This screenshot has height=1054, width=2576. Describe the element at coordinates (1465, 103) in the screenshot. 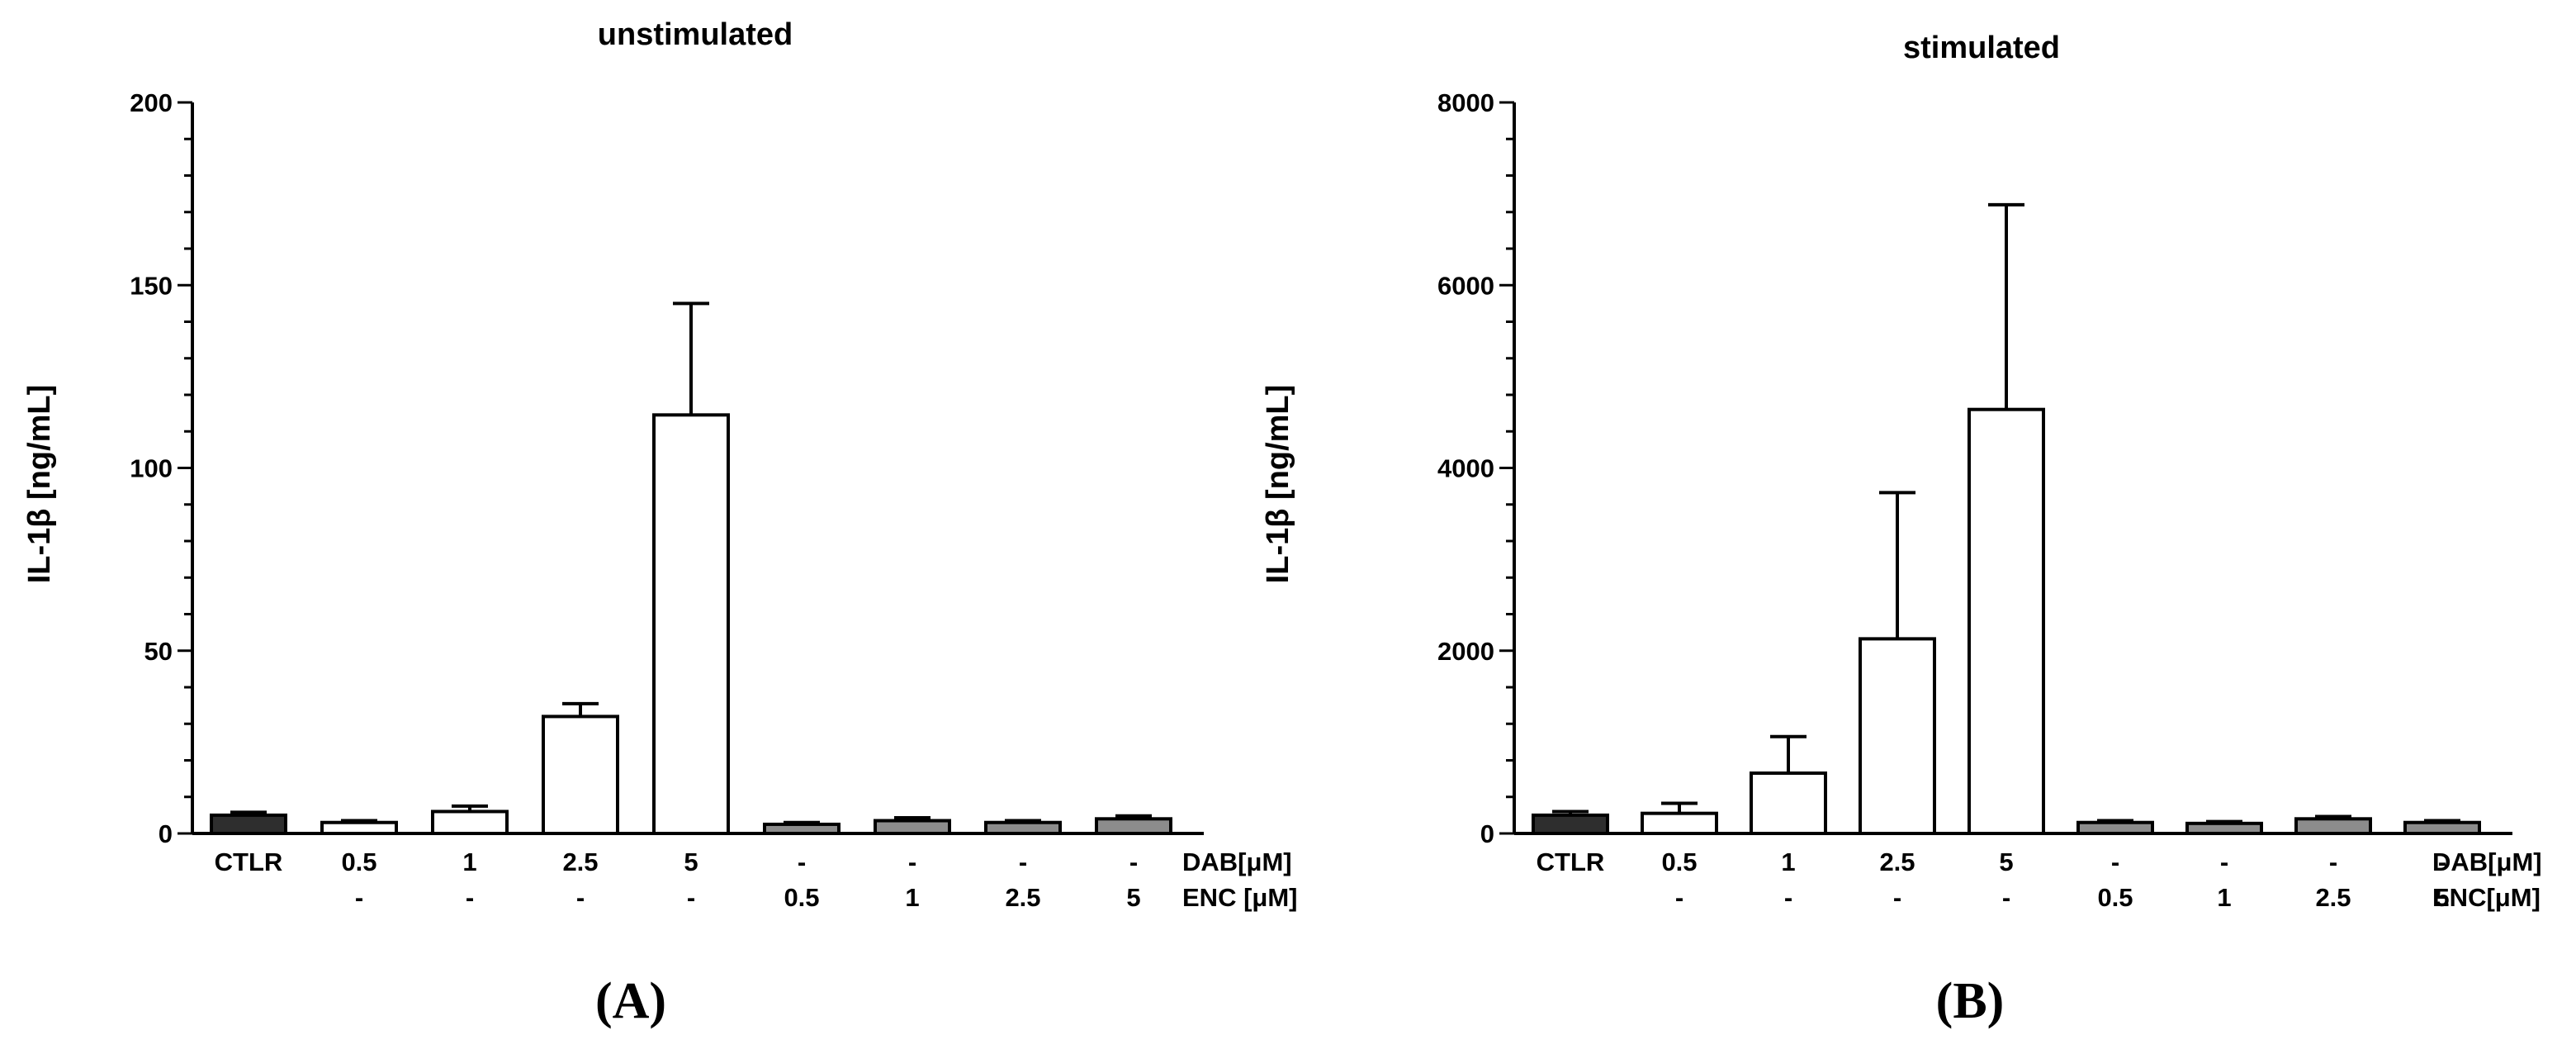

I see `y-tick-label: 8000` at that location.